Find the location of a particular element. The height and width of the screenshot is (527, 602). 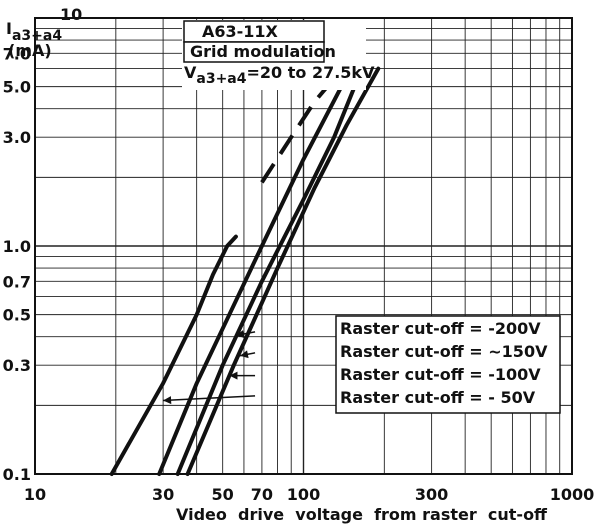

voltage-label: Va3+a4=20 to 27.5kV is located at coordinates (279, 75).